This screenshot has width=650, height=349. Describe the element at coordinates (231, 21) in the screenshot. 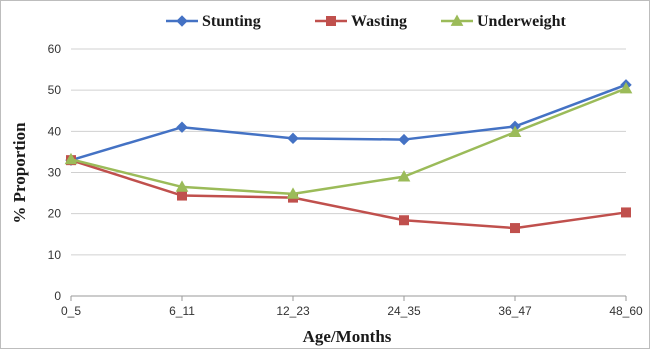

I see `legend-label-stunting: Stunting` at that location.